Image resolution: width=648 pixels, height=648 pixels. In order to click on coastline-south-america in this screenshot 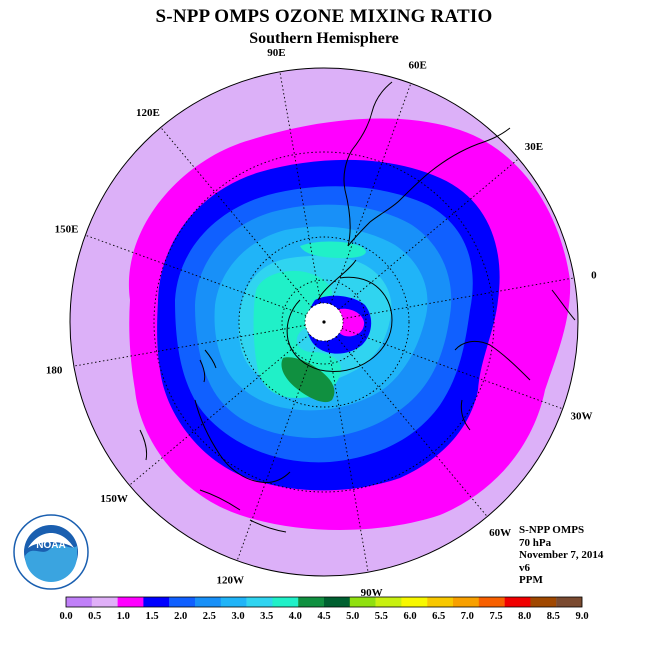, I will do `click(368, 164)`.